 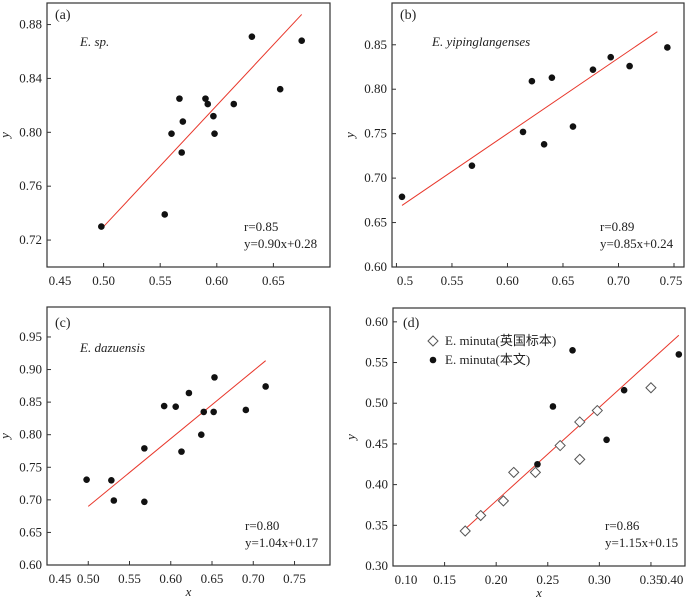 I want to click on legend-entry: E. minuta(英国标本), so click(x=491, y=340).